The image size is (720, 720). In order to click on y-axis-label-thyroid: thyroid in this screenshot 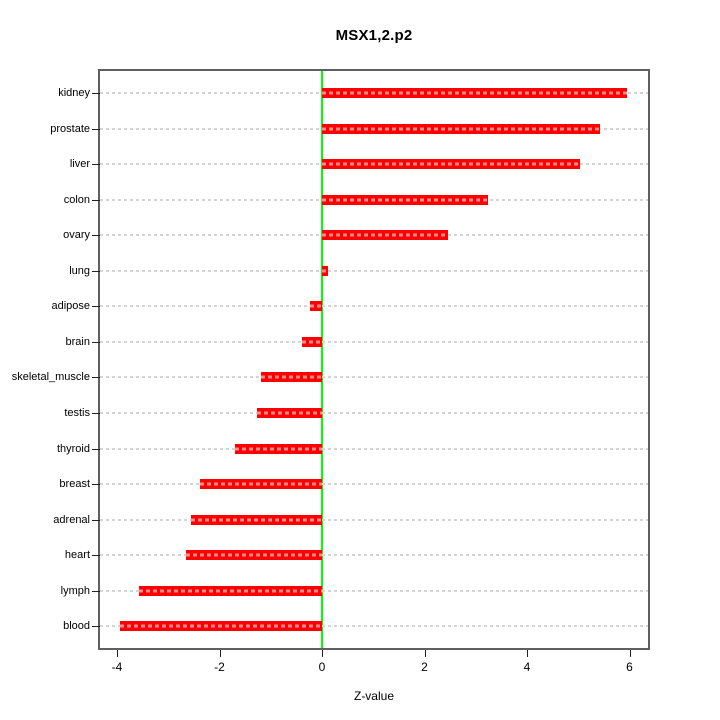, I will do `click(73, 448)`.